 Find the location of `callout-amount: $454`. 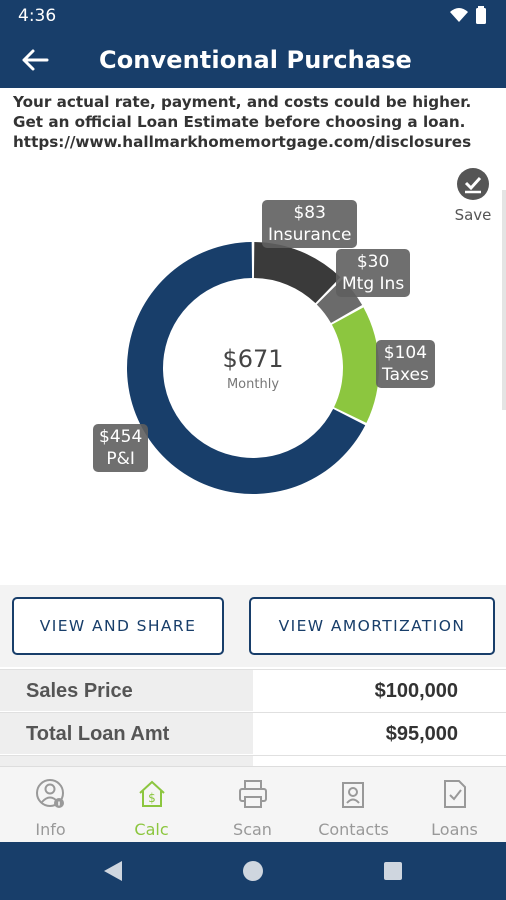

callout-amount: $454 is located at coordinates (121, 437).